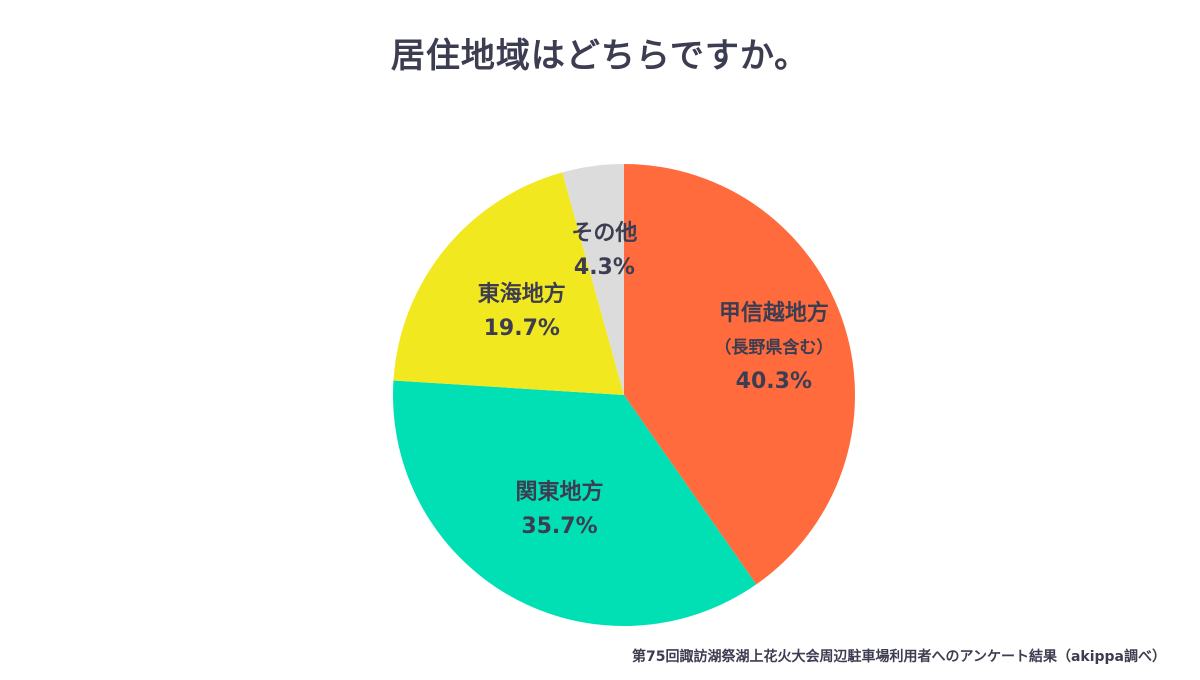  I want to click on slice-1-sublabel-label: （長野県含む）, so click(773, 347).